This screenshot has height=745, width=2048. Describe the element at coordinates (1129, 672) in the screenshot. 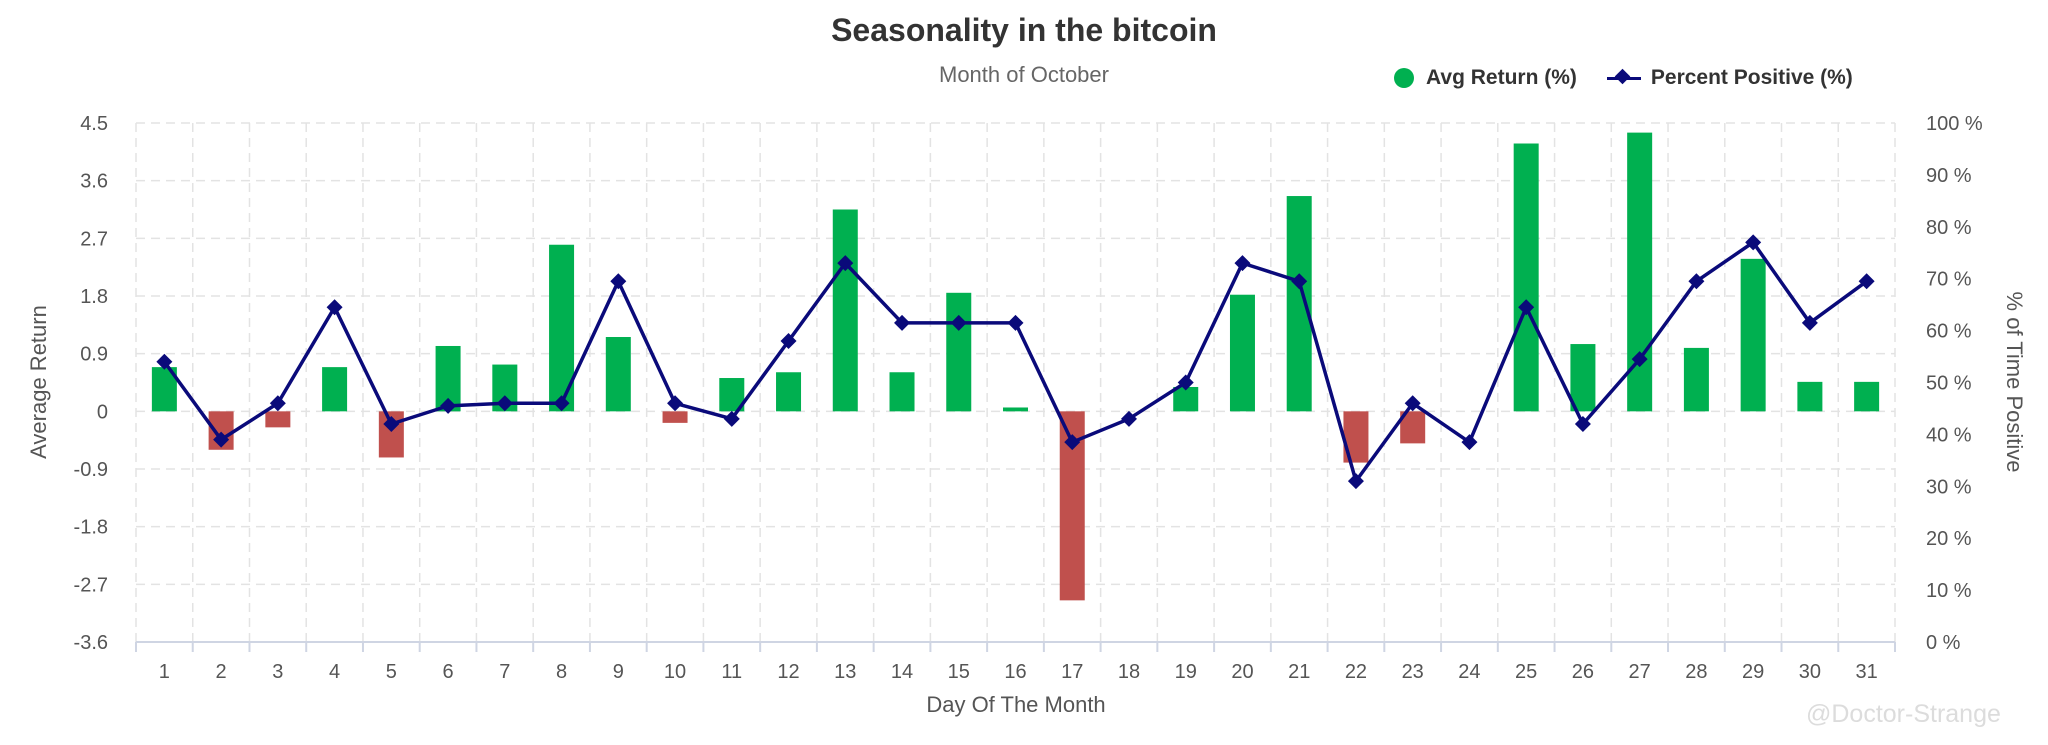

I see `x-tick-label: 18` at that location.